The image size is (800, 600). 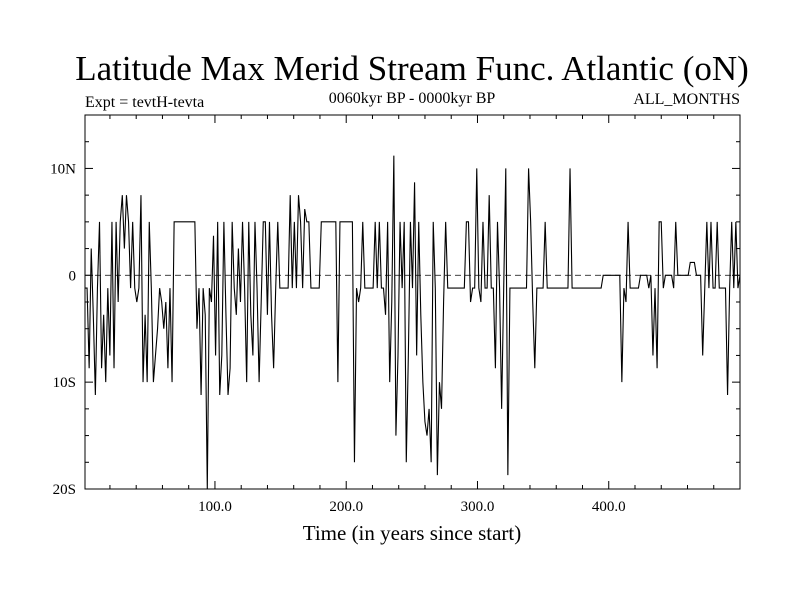 I want to click on subtitle-center: 0060kyr BP - 0000kyr BP, so click(x=412, y=98).